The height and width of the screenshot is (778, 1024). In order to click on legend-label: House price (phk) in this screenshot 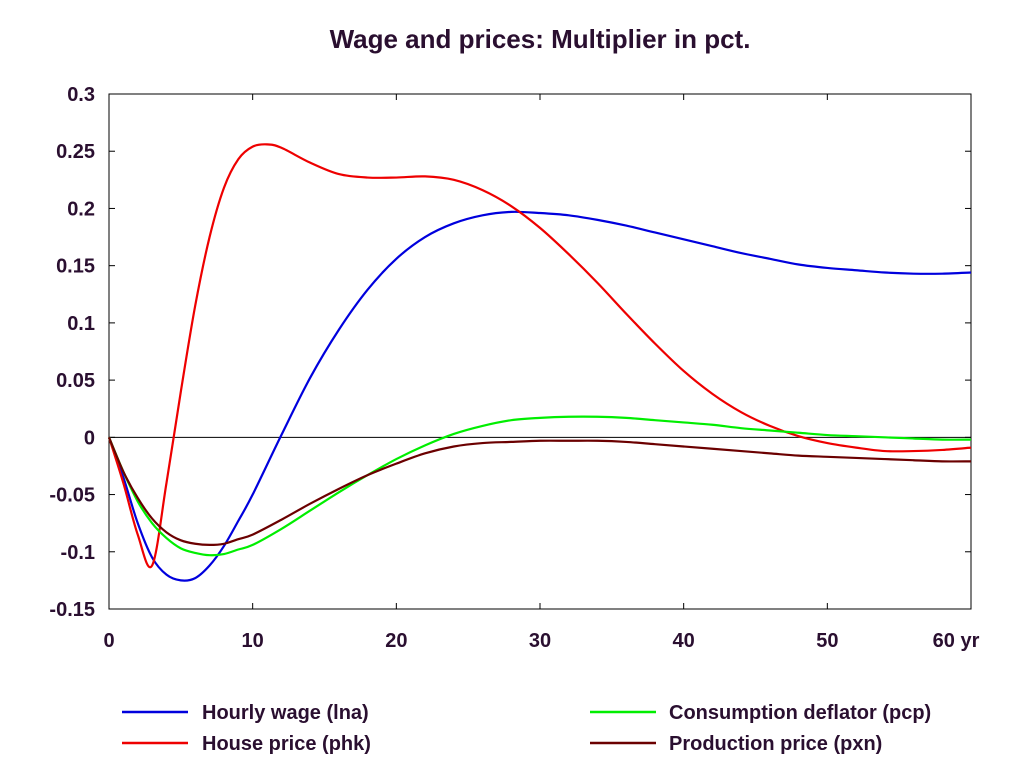, I will do `click(286, 744)`.